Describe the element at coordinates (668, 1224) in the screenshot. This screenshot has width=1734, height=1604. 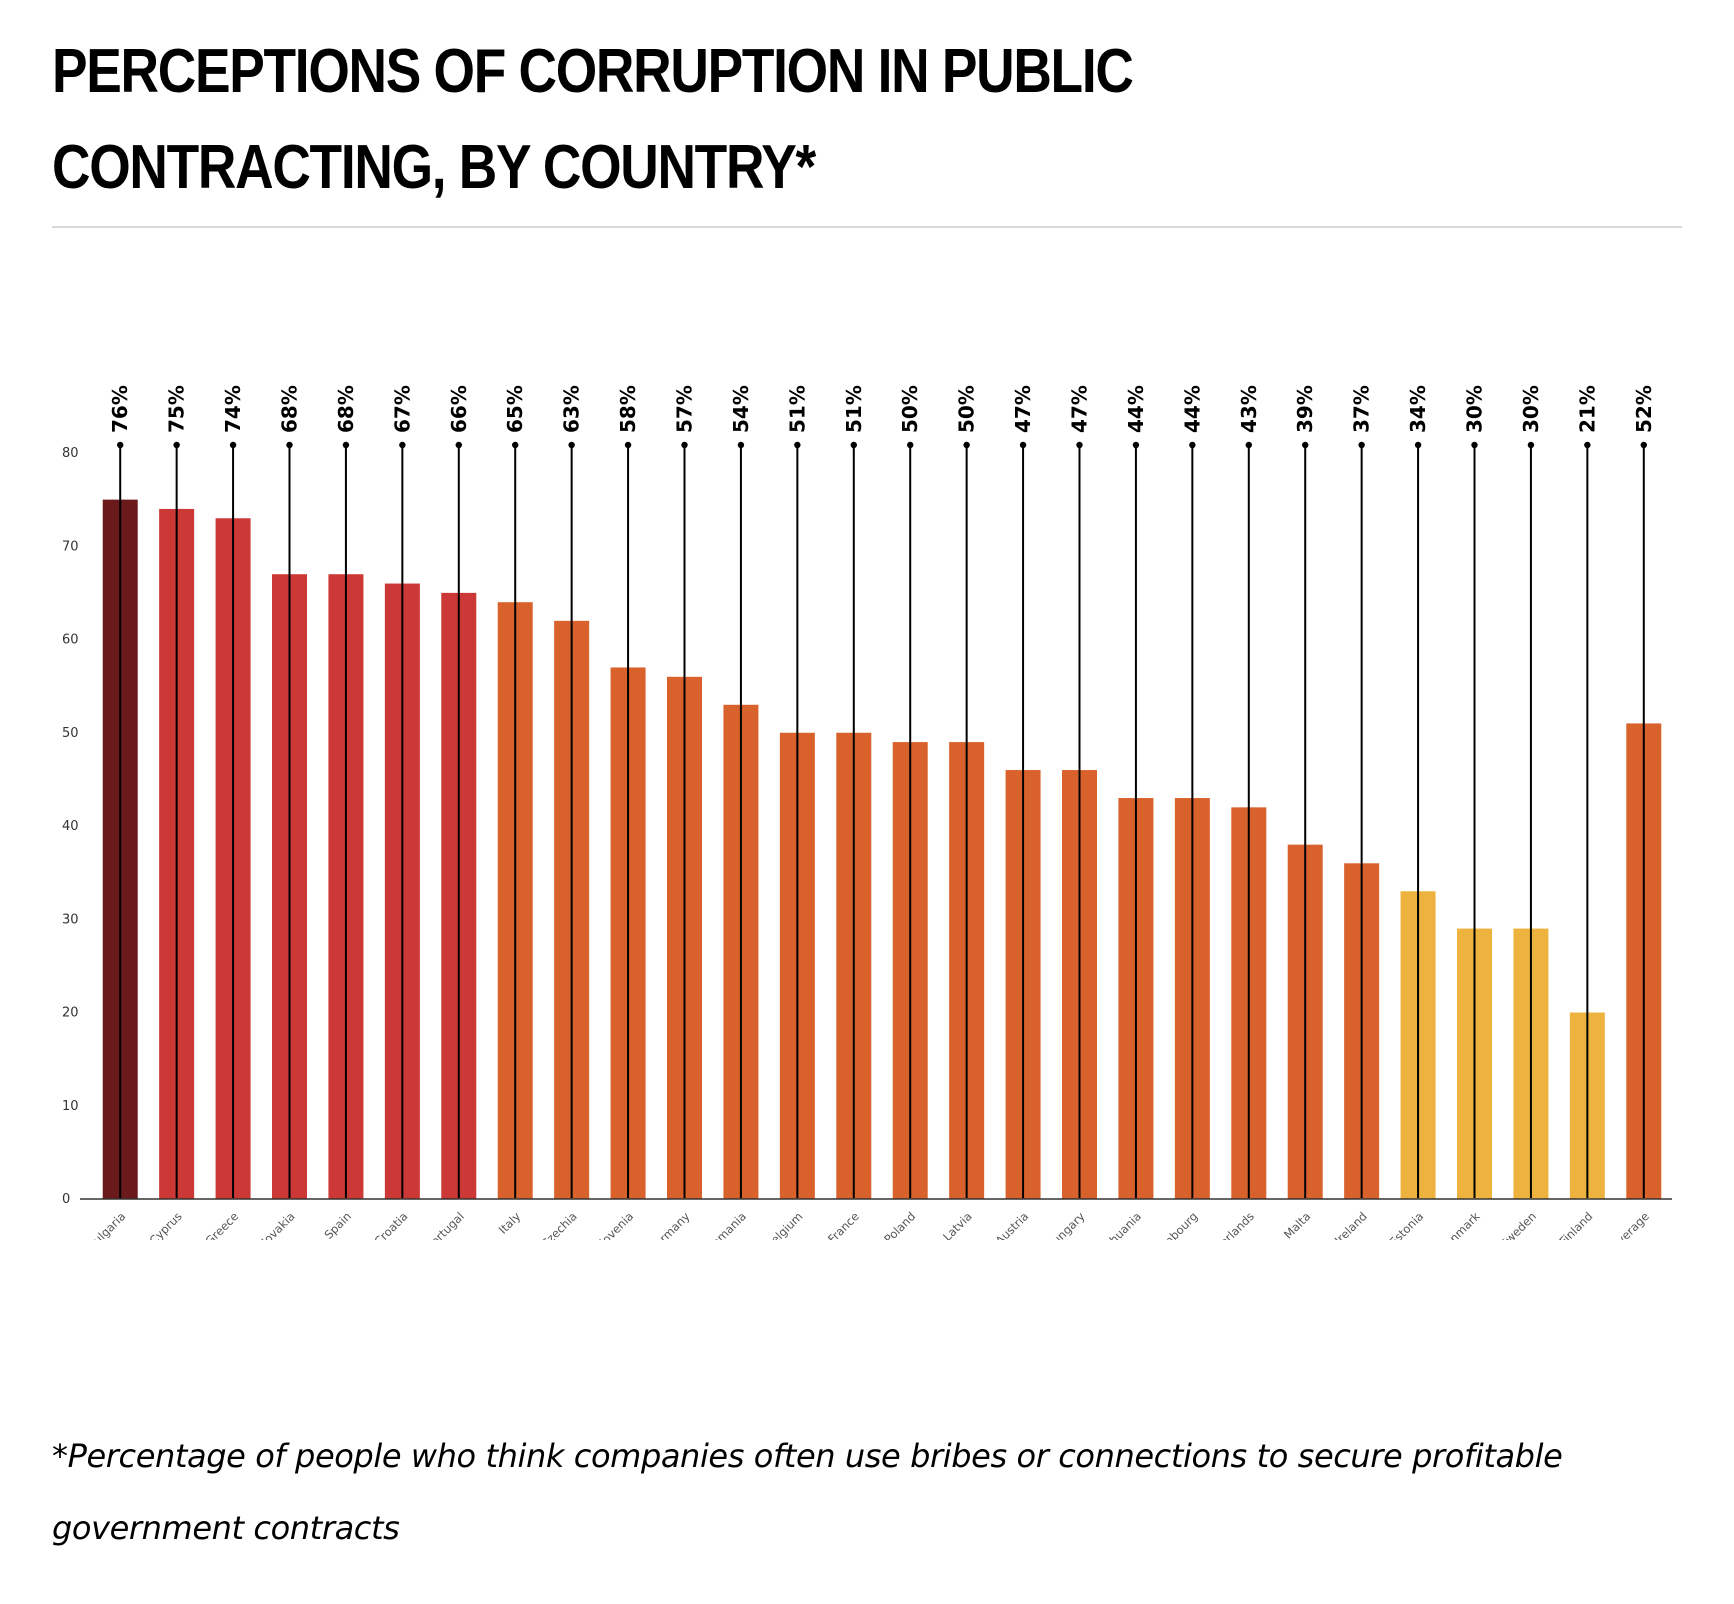
I see `x-tick-label: Germany` at that location.